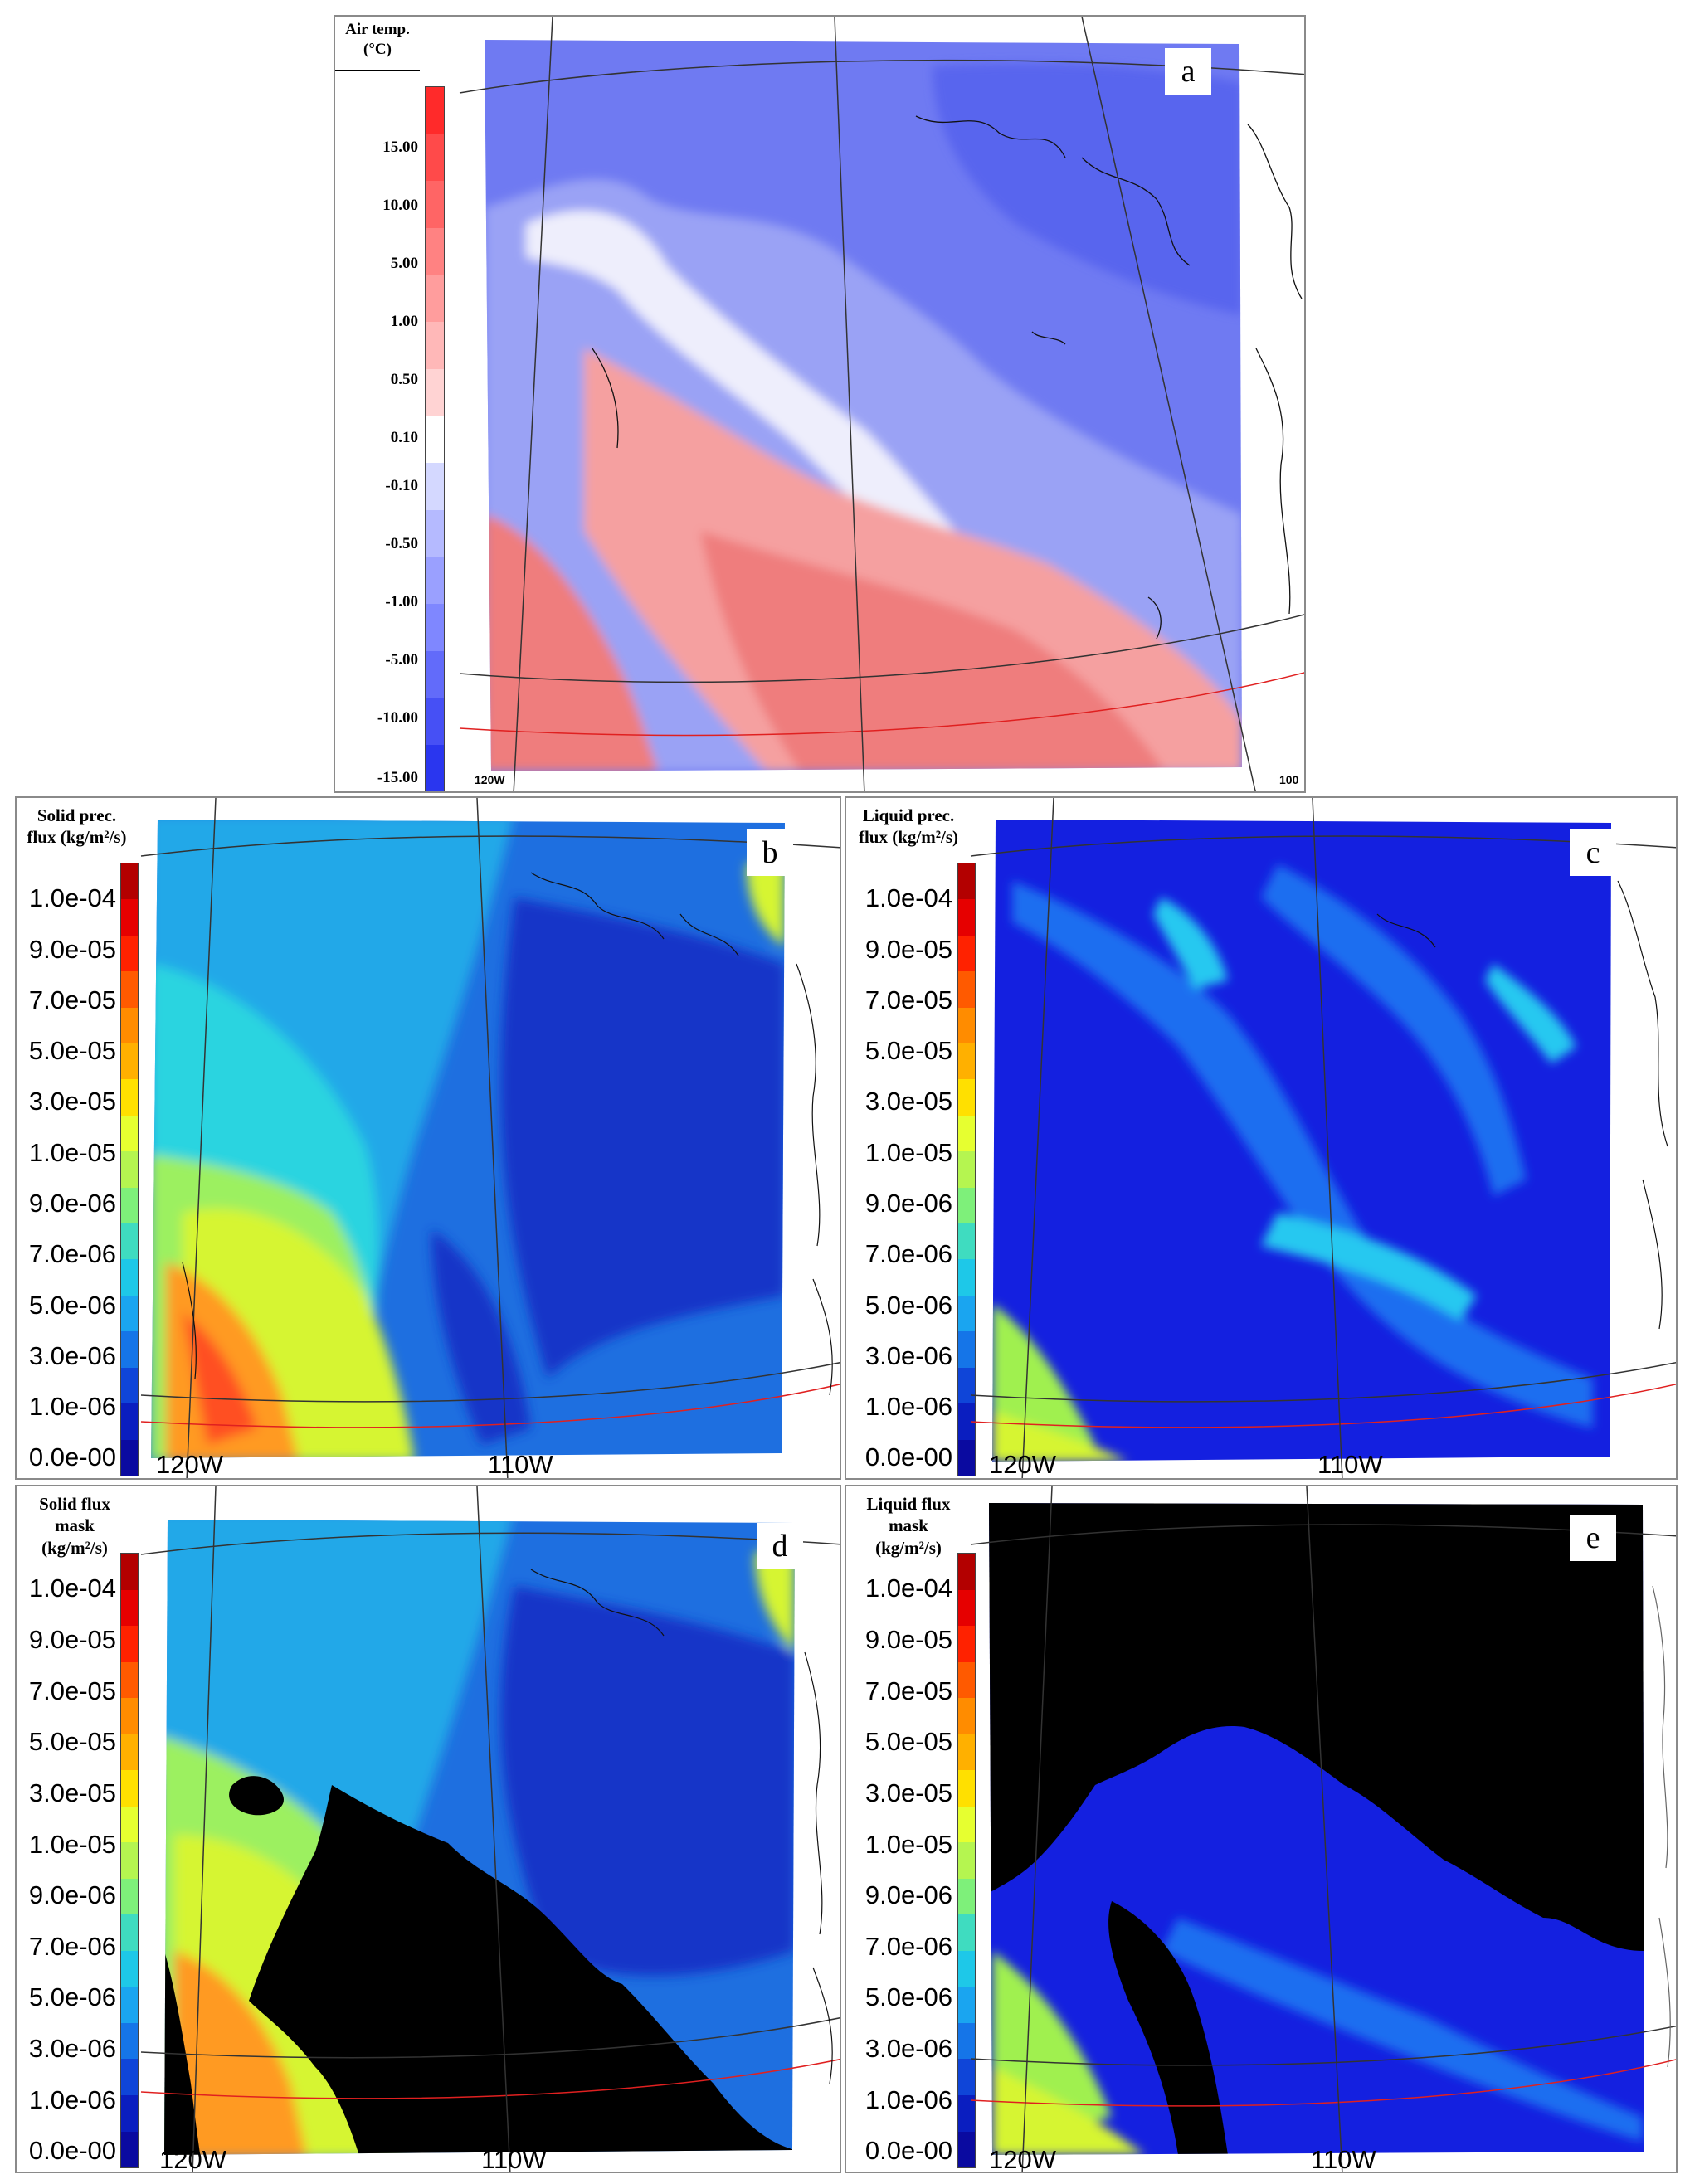 This screenshot has height=2184, width=1690. Describe the element at coordinates (72, 1588) in the screenshot. I see `colorbar-tick-label: 1.0e-04` at that location.